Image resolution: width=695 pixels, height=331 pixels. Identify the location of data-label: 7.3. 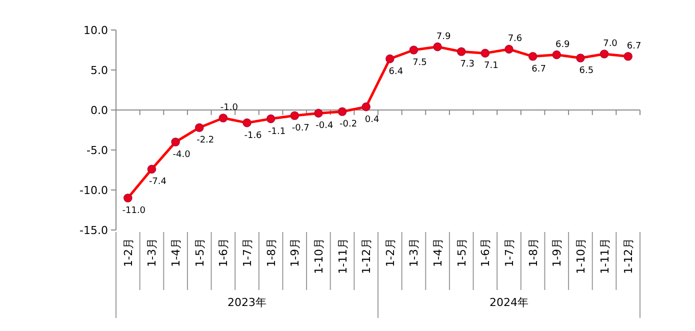
(467, 65).